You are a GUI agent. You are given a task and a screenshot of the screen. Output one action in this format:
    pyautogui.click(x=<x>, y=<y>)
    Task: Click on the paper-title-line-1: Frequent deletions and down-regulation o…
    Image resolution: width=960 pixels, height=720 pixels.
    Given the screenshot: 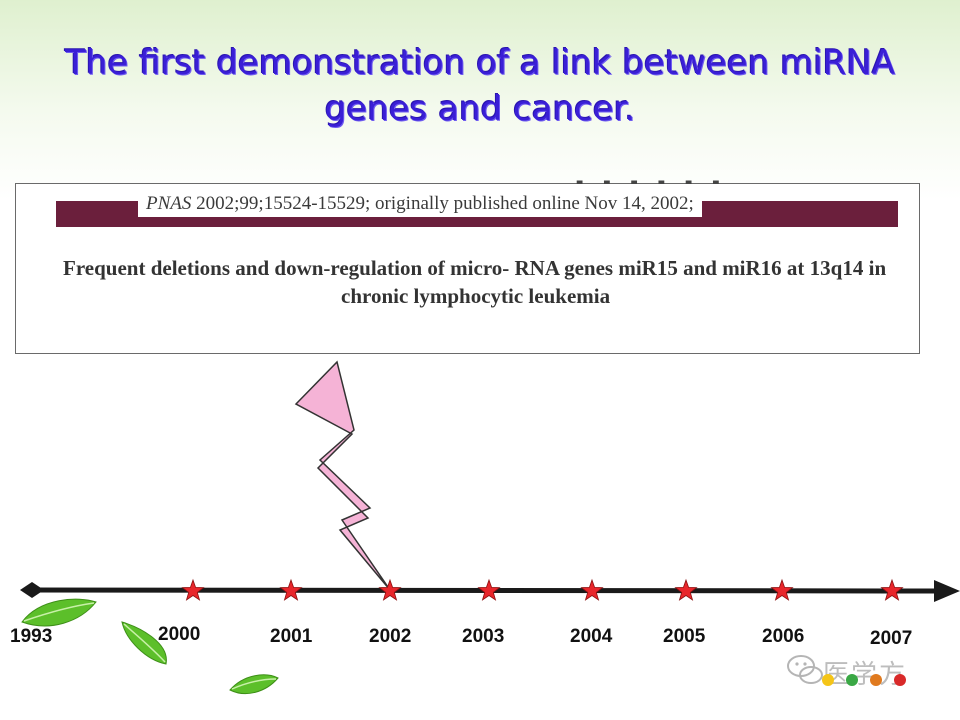 What is the action you would take?
    pyautogui.click(x=475, y=268)
    